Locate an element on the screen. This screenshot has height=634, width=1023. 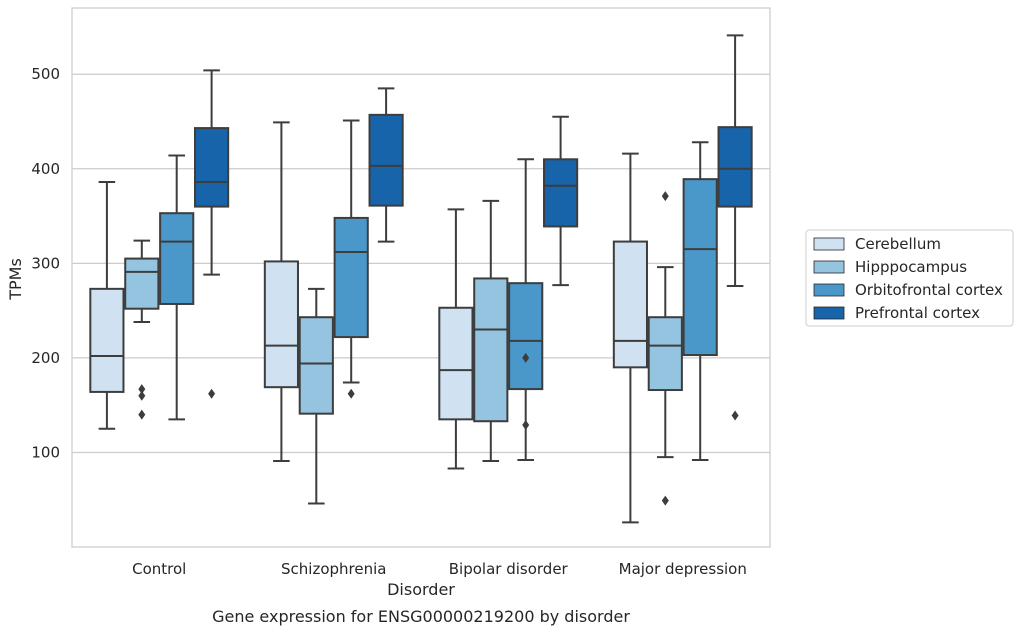
y-tick-label: 200 is located at coordinates (45, 358).